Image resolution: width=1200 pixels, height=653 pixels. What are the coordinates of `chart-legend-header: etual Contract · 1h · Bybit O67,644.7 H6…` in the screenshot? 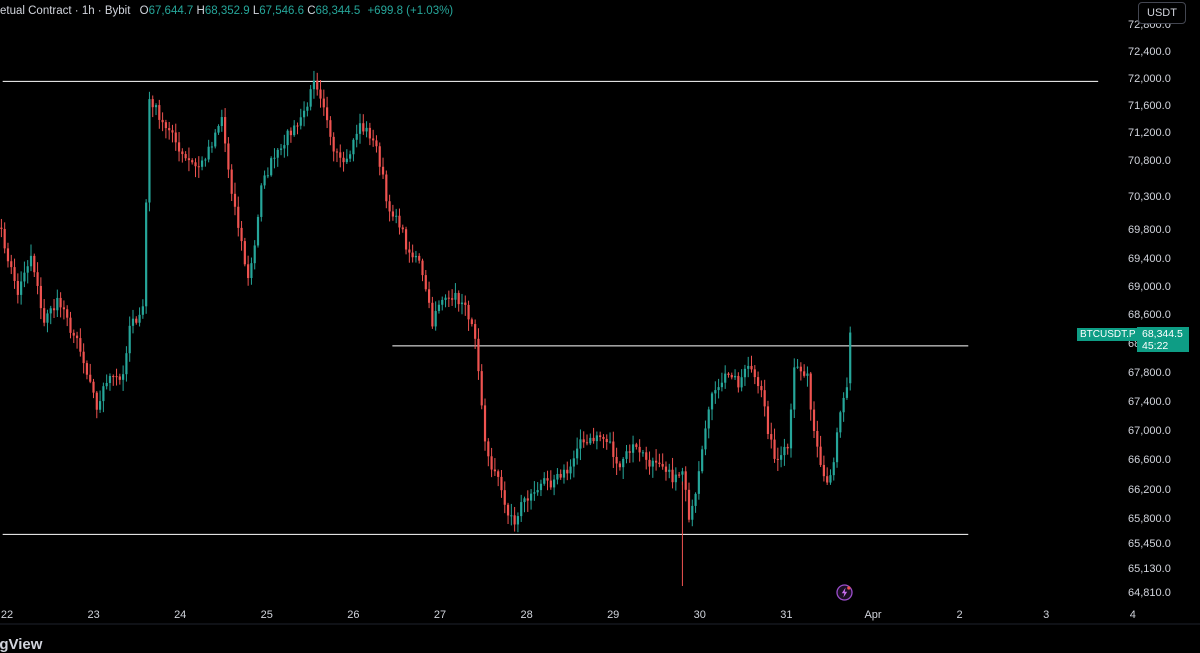 It's located at (226, 11).